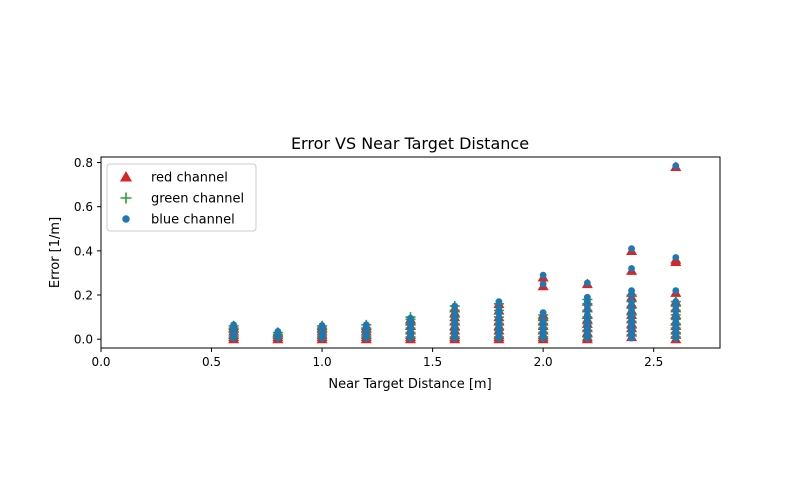  I want to click on chart-title: Error VS Near Target Distance, so click(410, 143).